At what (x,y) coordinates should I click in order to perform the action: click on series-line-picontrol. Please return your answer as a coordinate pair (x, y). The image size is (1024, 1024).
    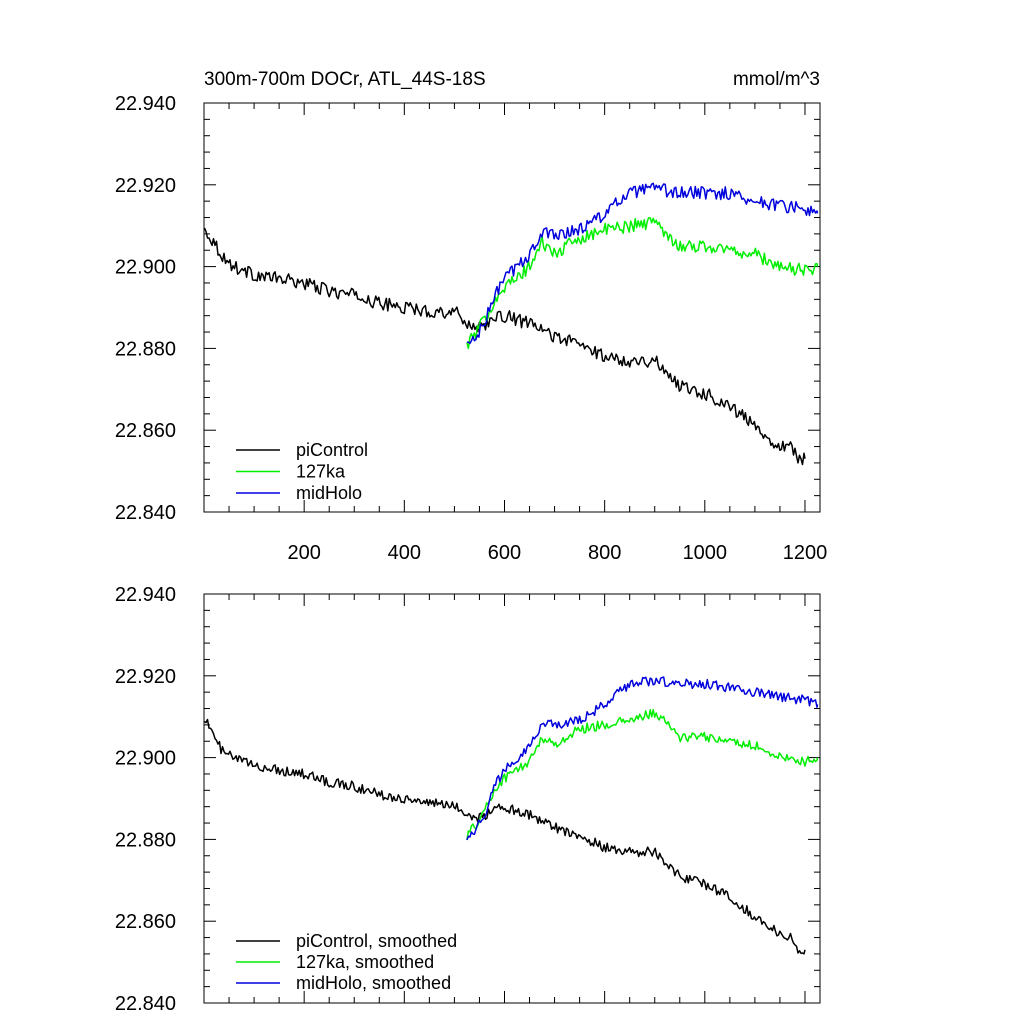
    Looking at the image, I should click on (504, 346).